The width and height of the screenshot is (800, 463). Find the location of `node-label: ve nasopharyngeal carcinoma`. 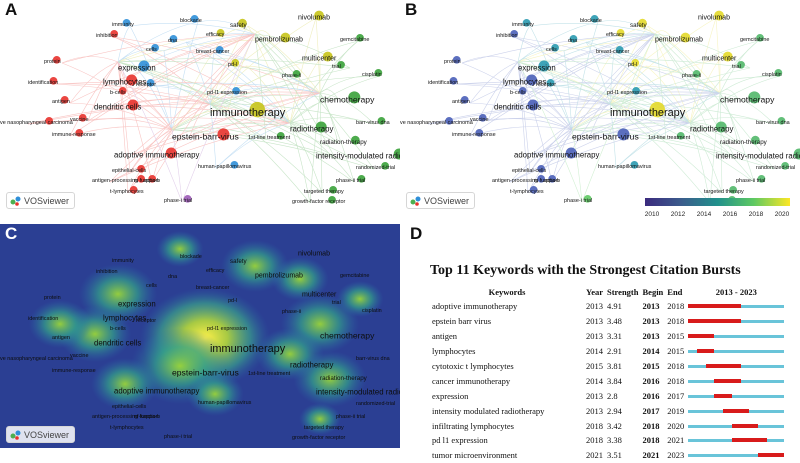

node-label: ve nasopharyngeal carcinoma is located at coordinates (37, 123).